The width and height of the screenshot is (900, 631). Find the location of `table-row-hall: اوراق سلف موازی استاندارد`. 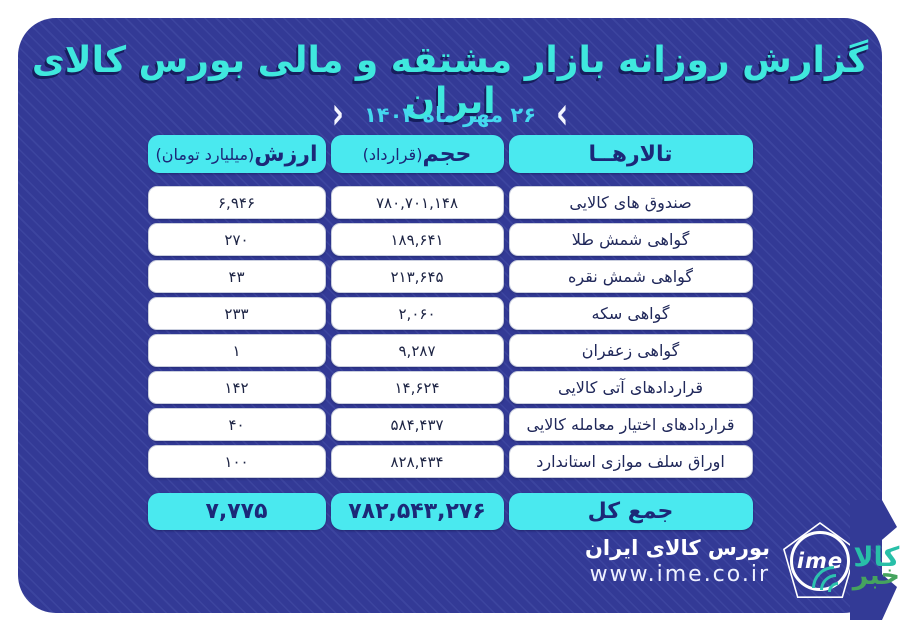

table-row-hall: اوراق سلف موازی استاندارد is located at coordinates (630, 461).